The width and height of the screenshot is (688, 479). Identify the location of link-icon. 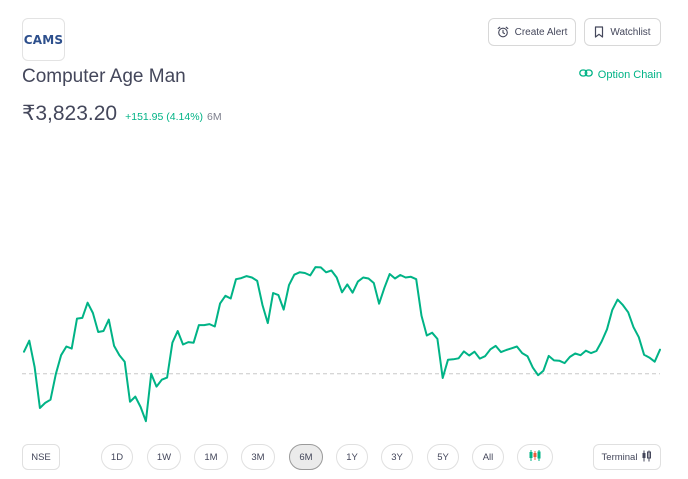
(585, 74).